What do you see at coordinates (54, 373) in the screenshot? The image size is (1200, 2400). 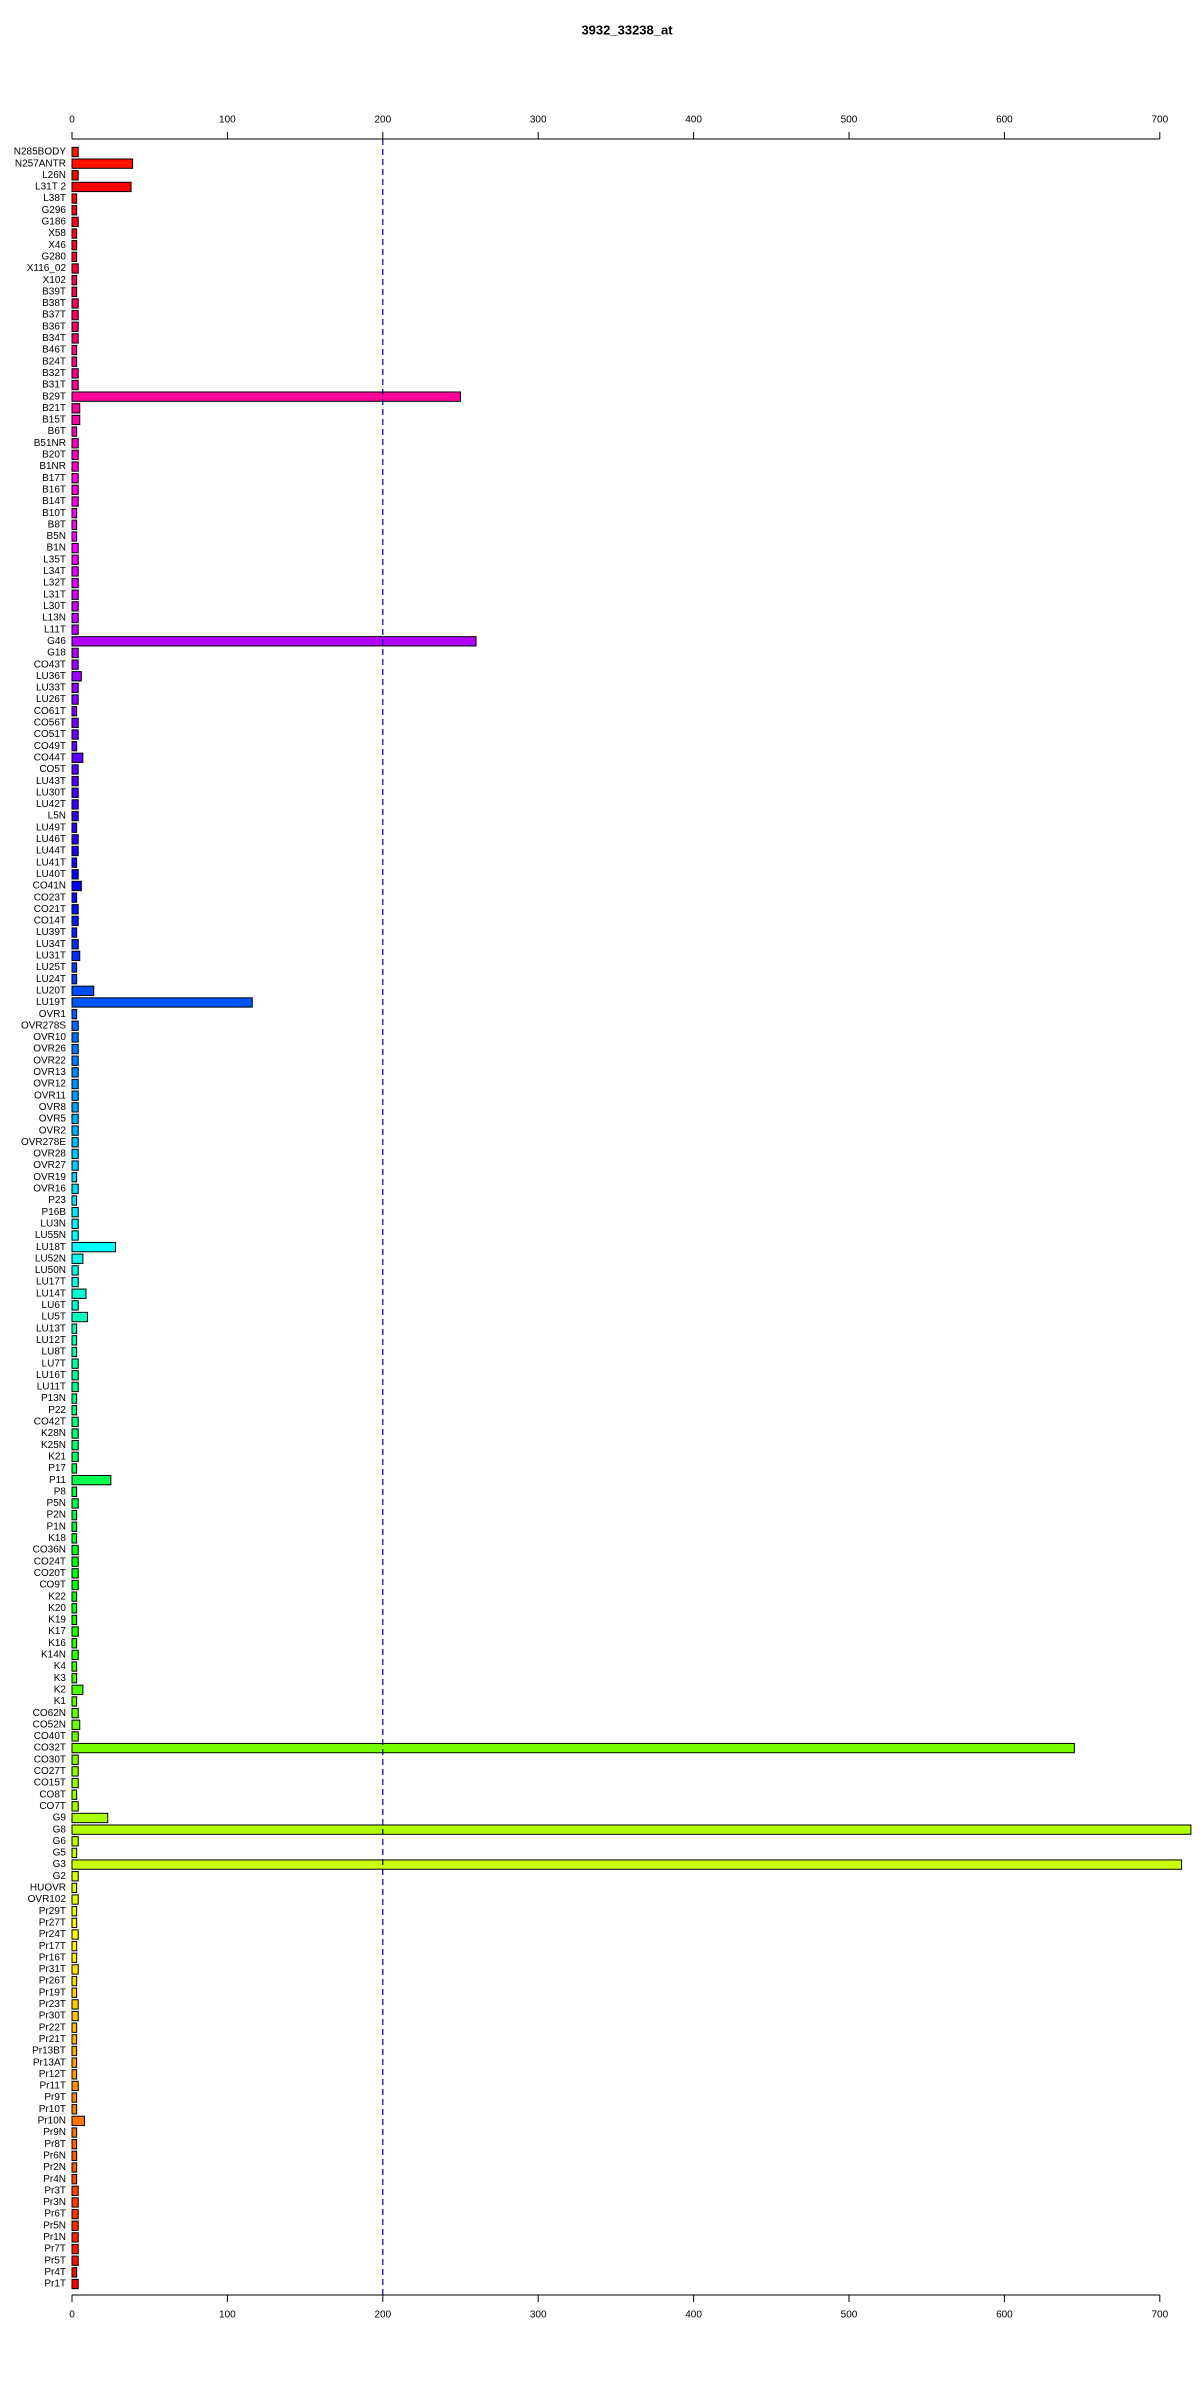 I see `y-tick-label: B32T` at bounding box center [54, 373].